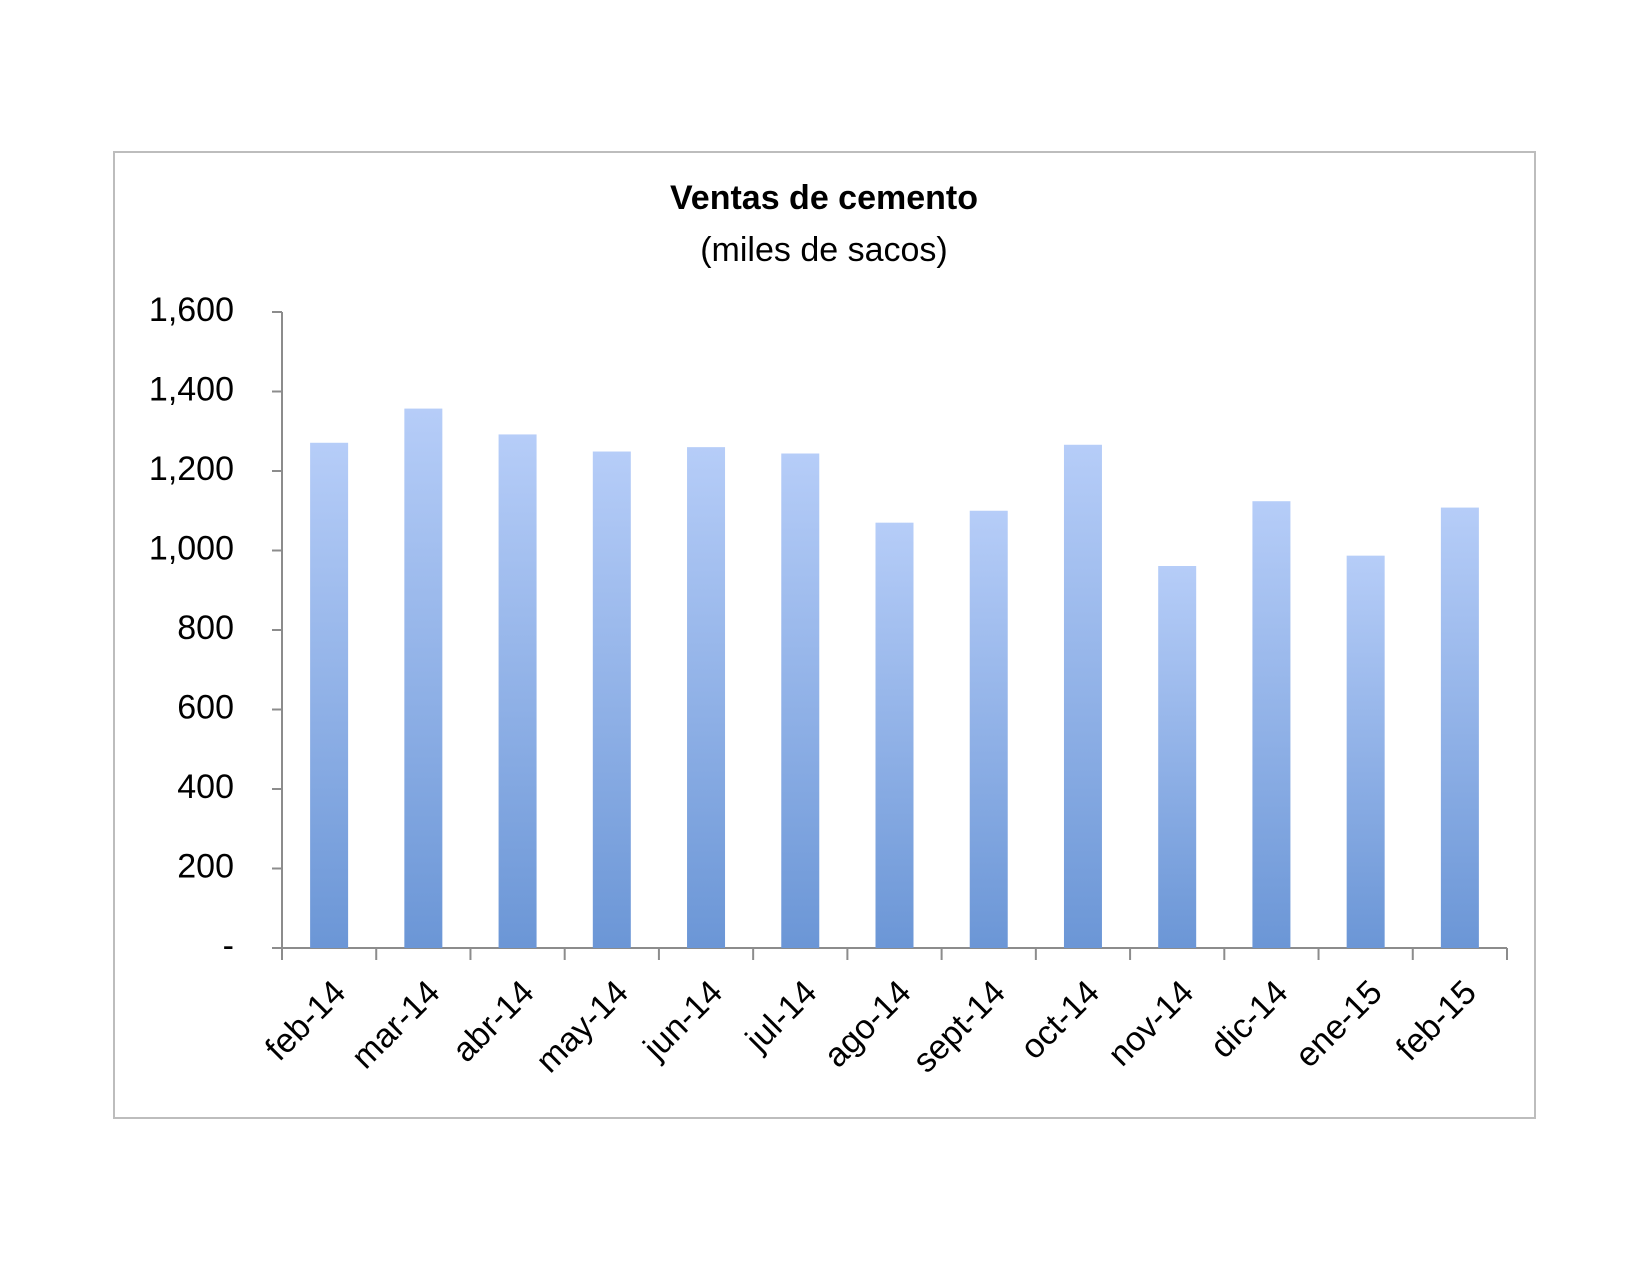 The height and width of the screenshot is (1275, 1650). I want to click on y-tick-label: 1,000, so click(191, 548).